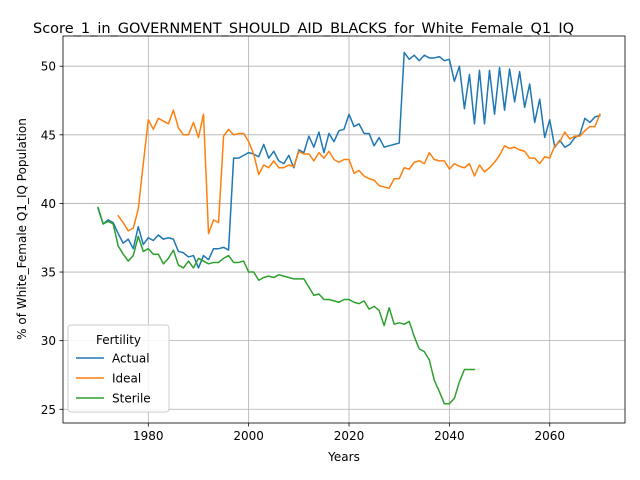 The width and height of the screenshot is (640, 480). Describe the element at coordinates (22, 229) in the screenshot. I see `y-axis-label: % of White_Female Q1_IQ Population` at that location.